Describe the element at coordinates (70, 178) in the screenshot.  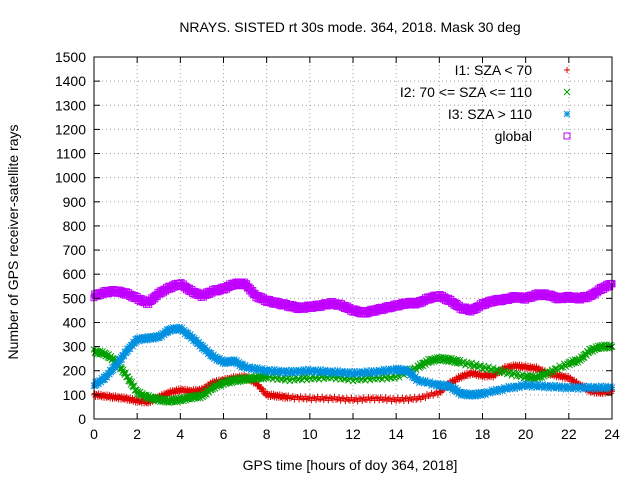
I see `y-tick-label: 1000` at that location.